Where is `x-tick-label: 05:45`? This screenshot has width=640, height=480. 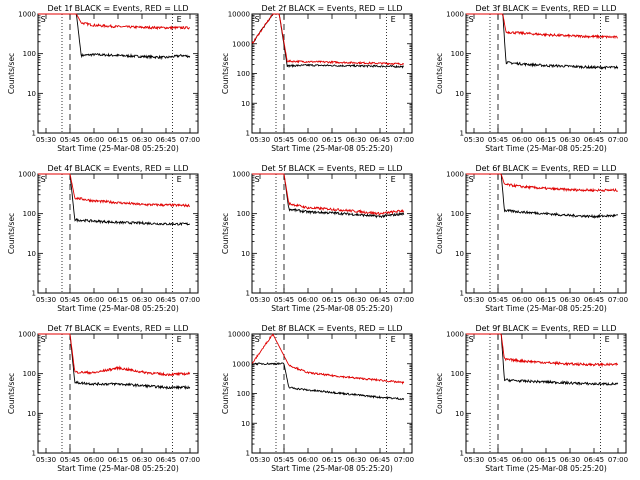 x-tick-label: 05:45 is located at coordinates (498, 460).